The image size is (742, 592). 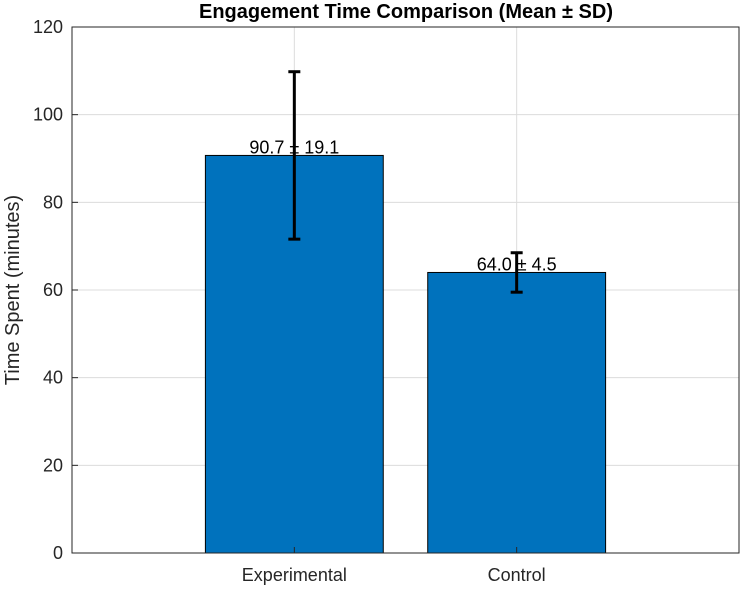 I want to click on data-label-control: 64.0 ± 4.5, so click(x=517, y=264).